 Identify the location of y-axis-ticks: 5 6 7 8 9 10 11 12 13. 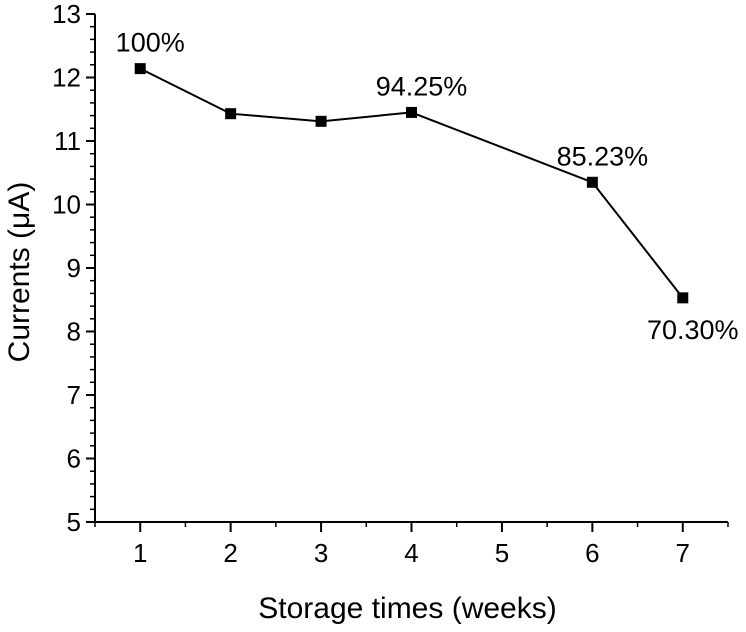
(73, 268).